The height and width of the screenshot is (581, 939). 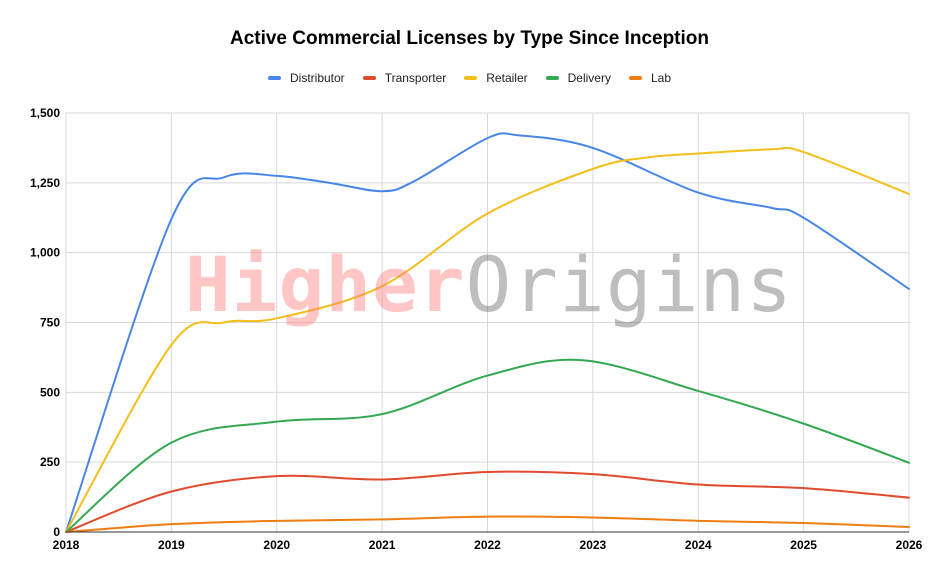 What do you see at coordinates (382, 545) in the screenshot?
I see `x-tick-label: 2021` at bounding box center [382, 545].